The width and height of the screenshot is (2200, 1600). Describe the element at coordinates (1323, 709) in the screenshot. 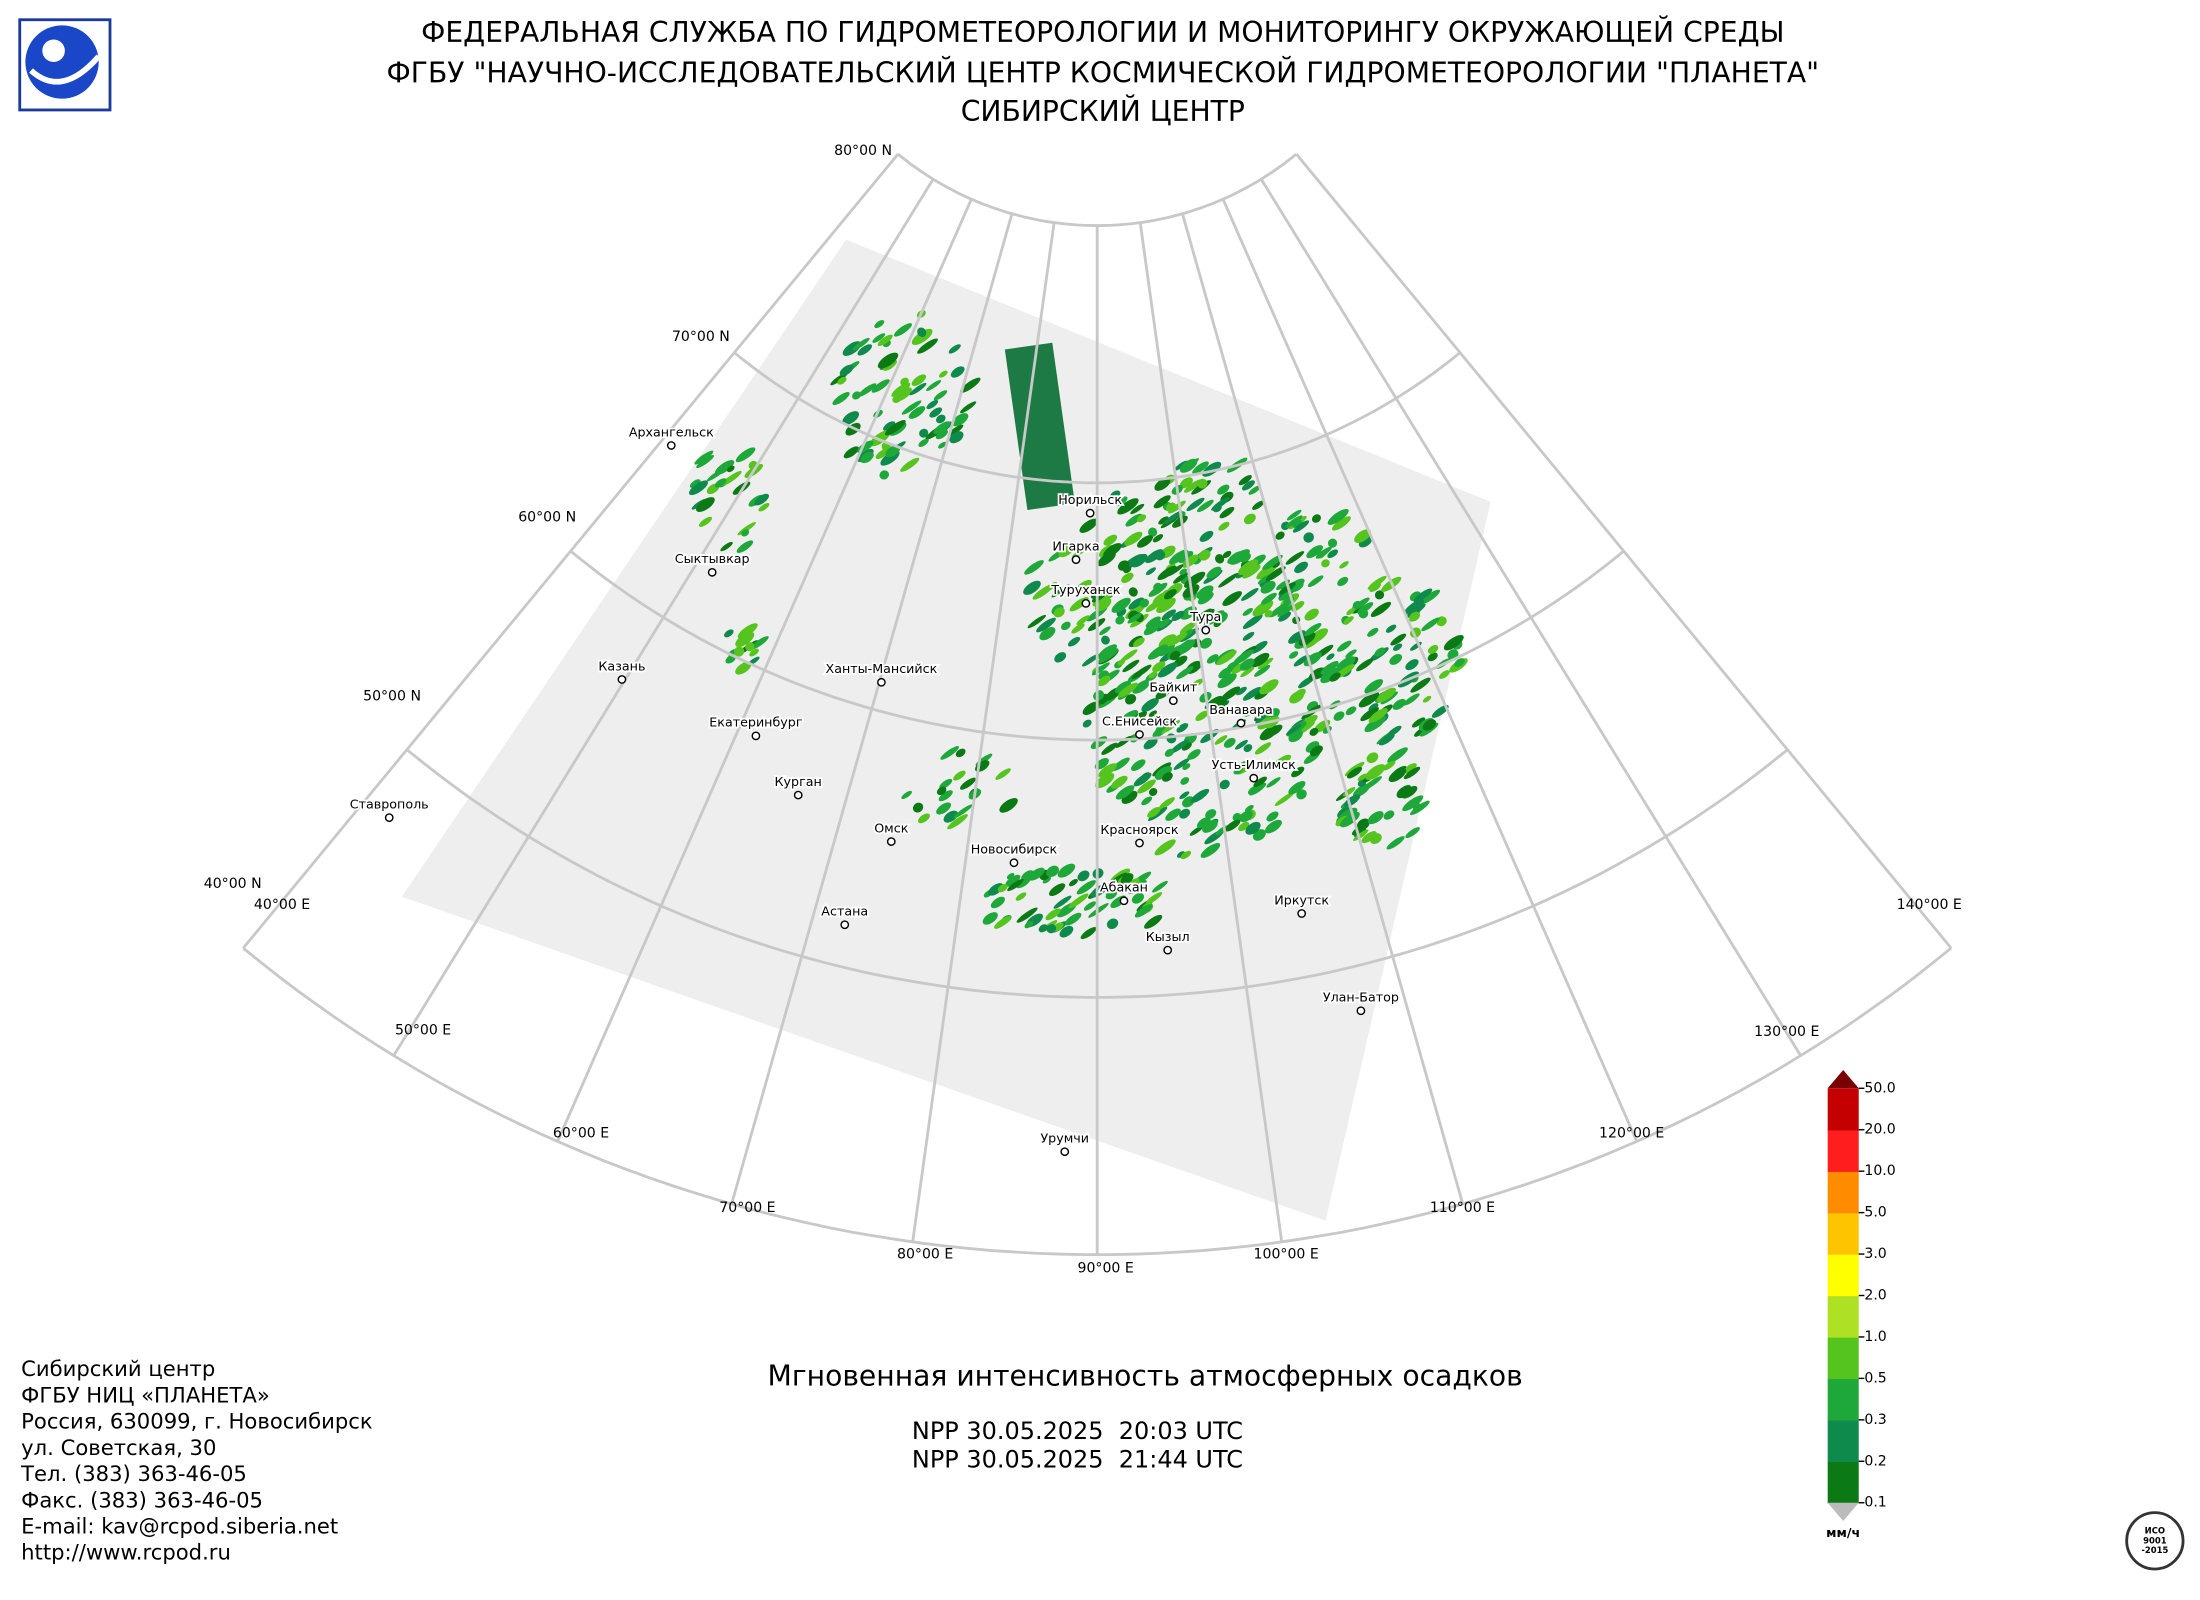

I see `meridian` at that location.